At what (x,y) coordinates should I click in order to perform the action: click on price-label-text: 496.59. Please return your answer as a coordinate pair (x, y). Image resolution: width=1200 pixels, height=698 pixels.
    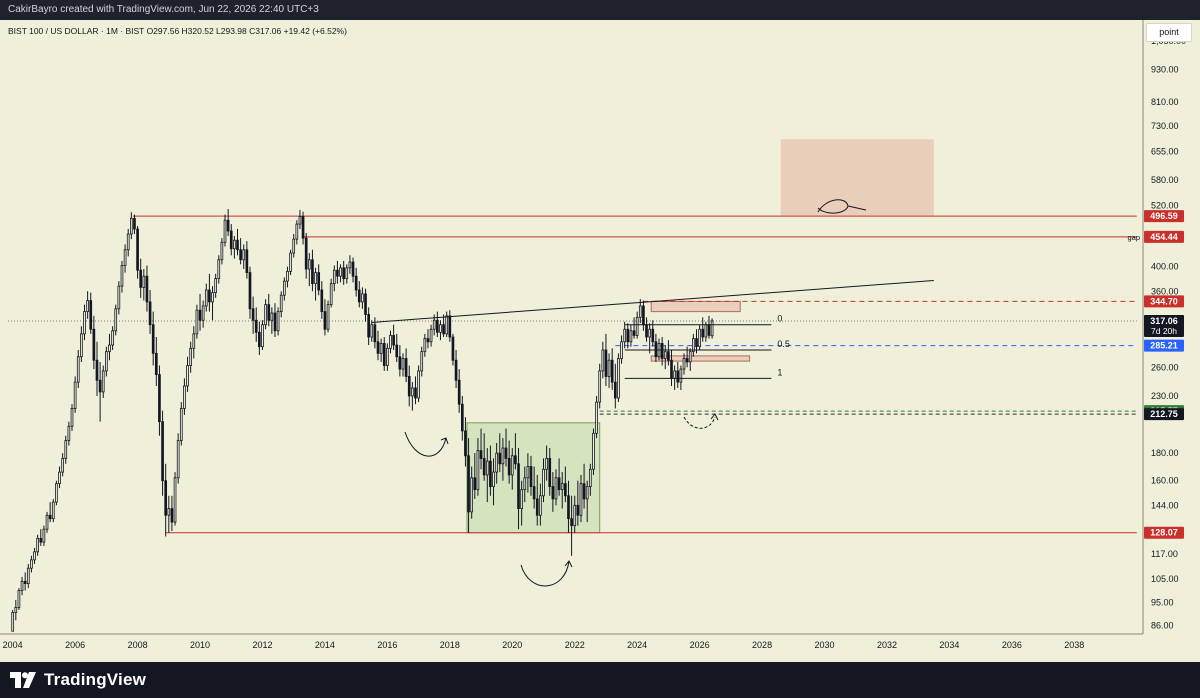
    Looking at the image, I should click on (1164, 216).